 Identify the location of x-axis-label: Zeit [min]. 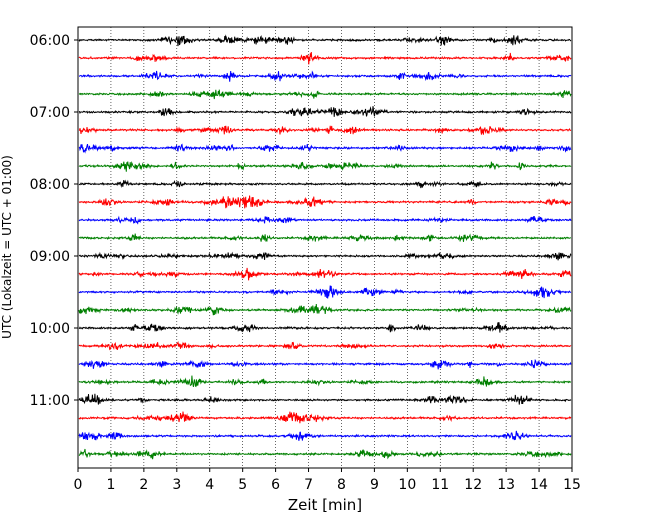
(325, 505).